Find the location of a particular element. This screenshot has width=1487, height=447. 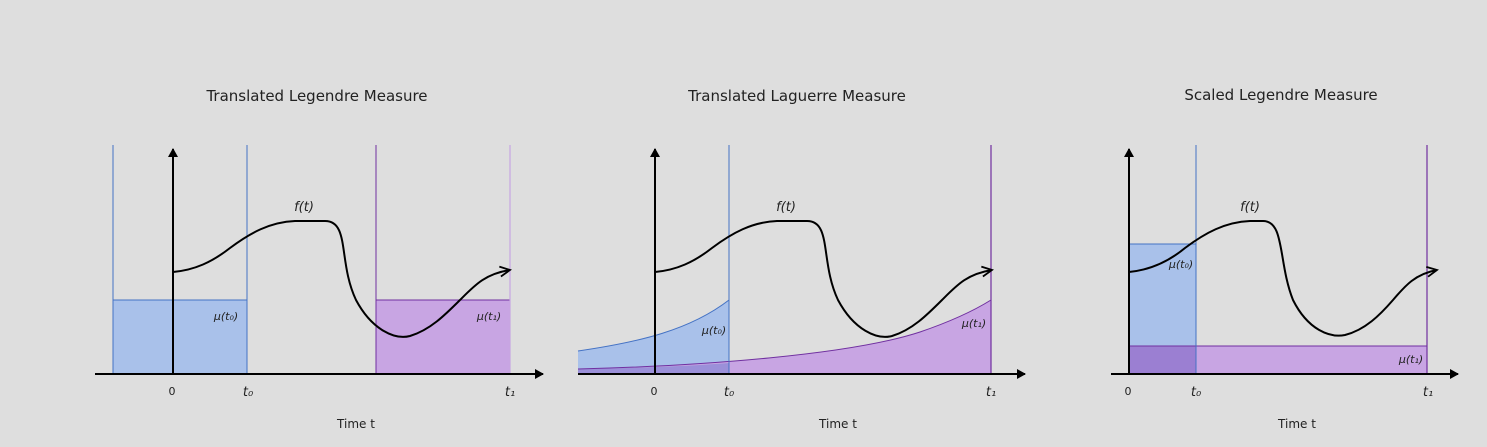

mu-t0-edge is located at coordinates (653, 325).